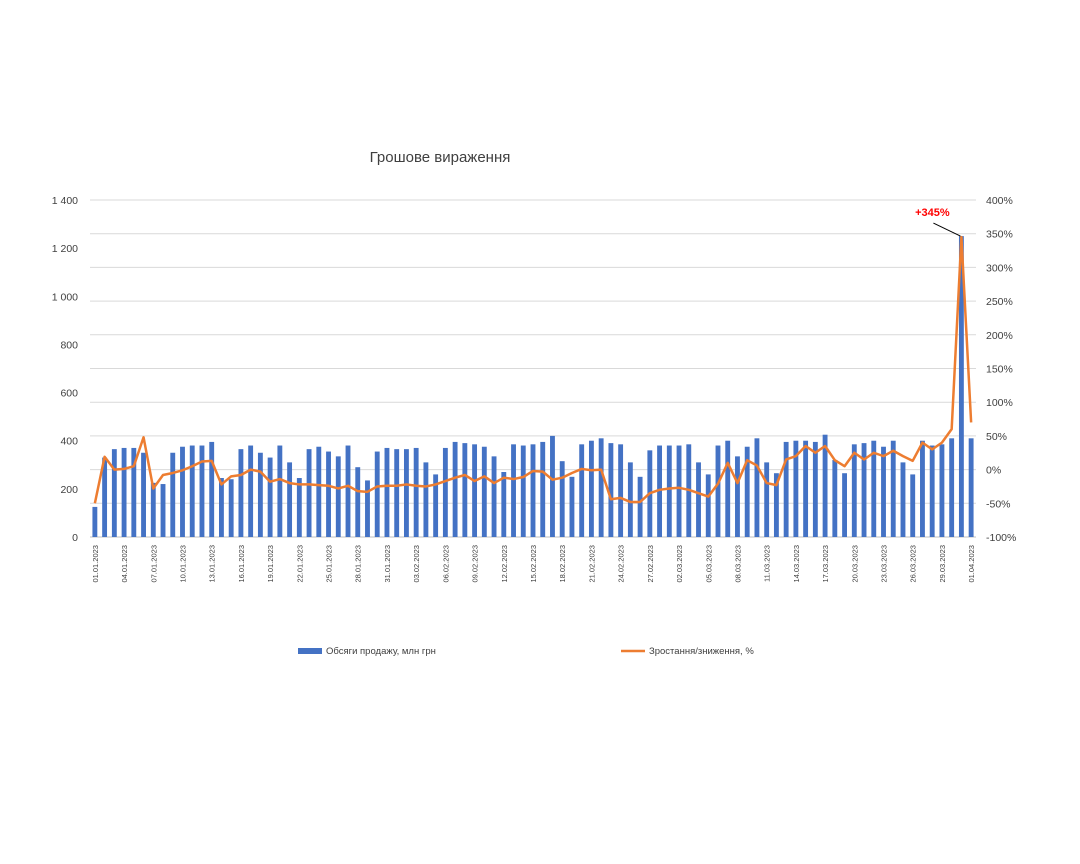  Describe the element at coordinates (95, 564) in the screenshot. I see `x-tick-label: 01.01.2023` at that location.